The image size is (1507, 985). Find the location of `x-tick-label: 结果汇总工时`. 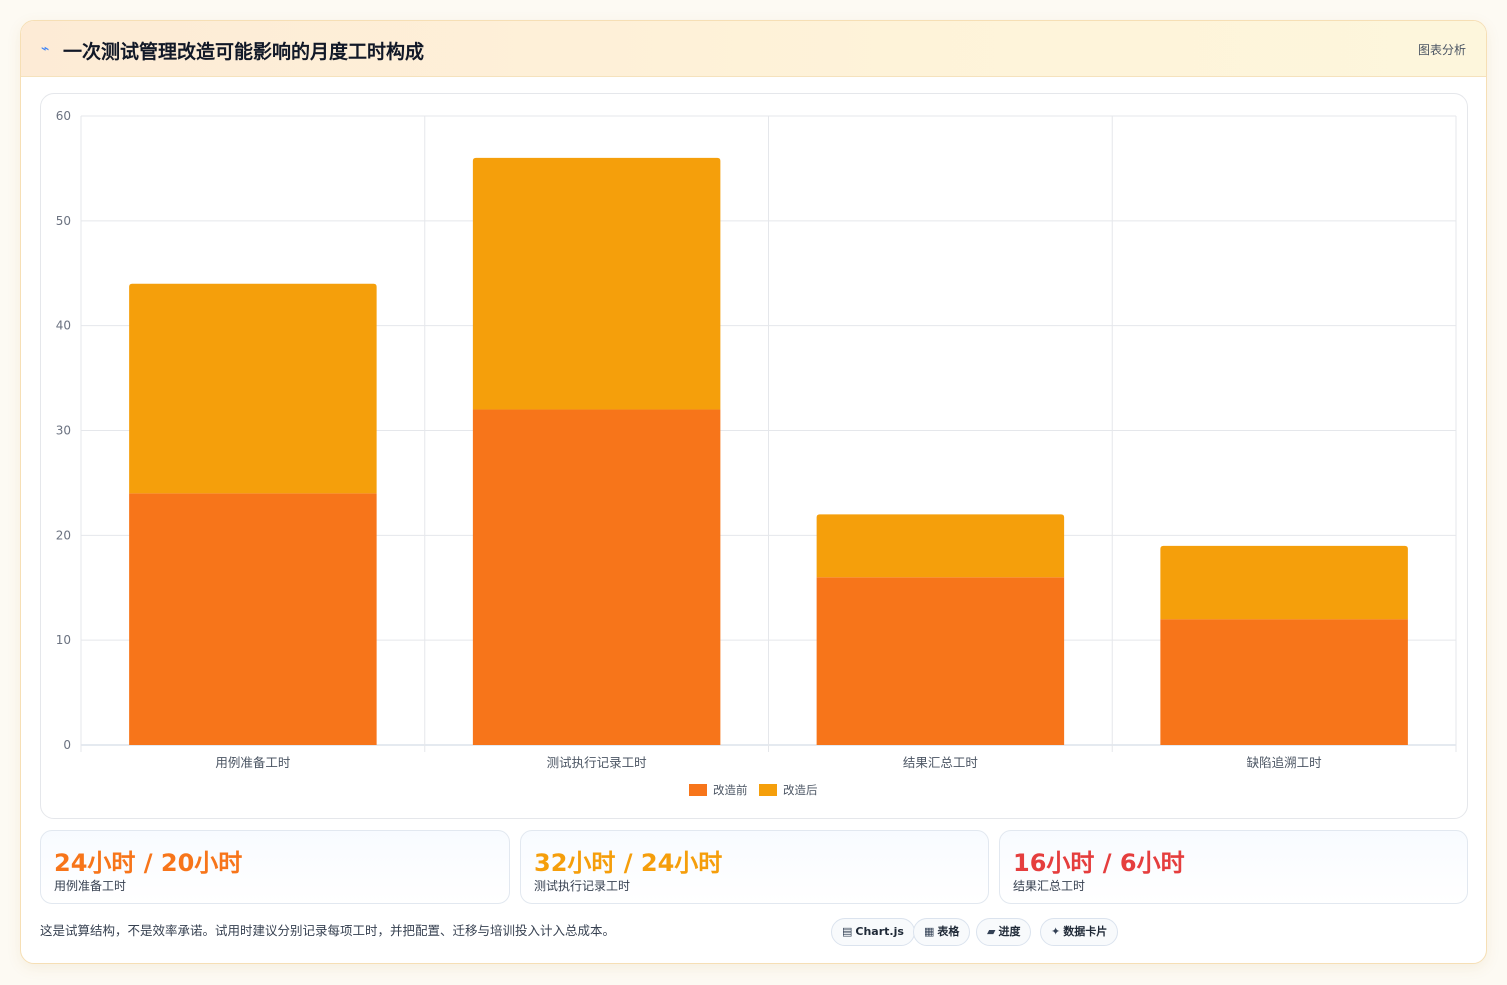

x-tick-label: 结果汇总工时 is located at coordinates (941, 762).